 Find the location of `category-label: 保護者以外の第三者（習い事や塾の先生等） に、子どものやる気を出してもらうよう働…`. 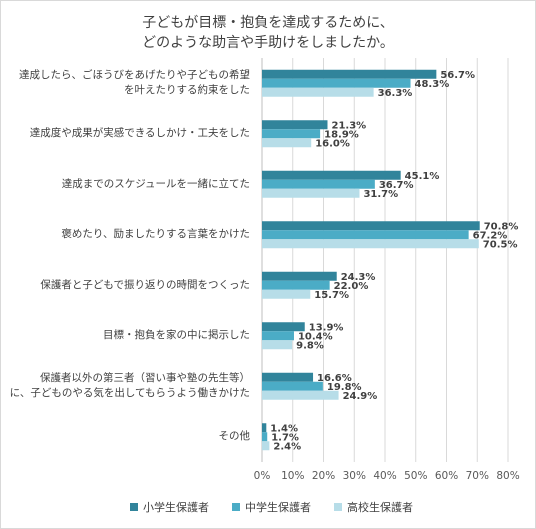

category-label: 保護者以外の第三者（習い事や塾の先生等） に、子どものやる気を出してもらうよう働… is located at coordinates (127, 386).